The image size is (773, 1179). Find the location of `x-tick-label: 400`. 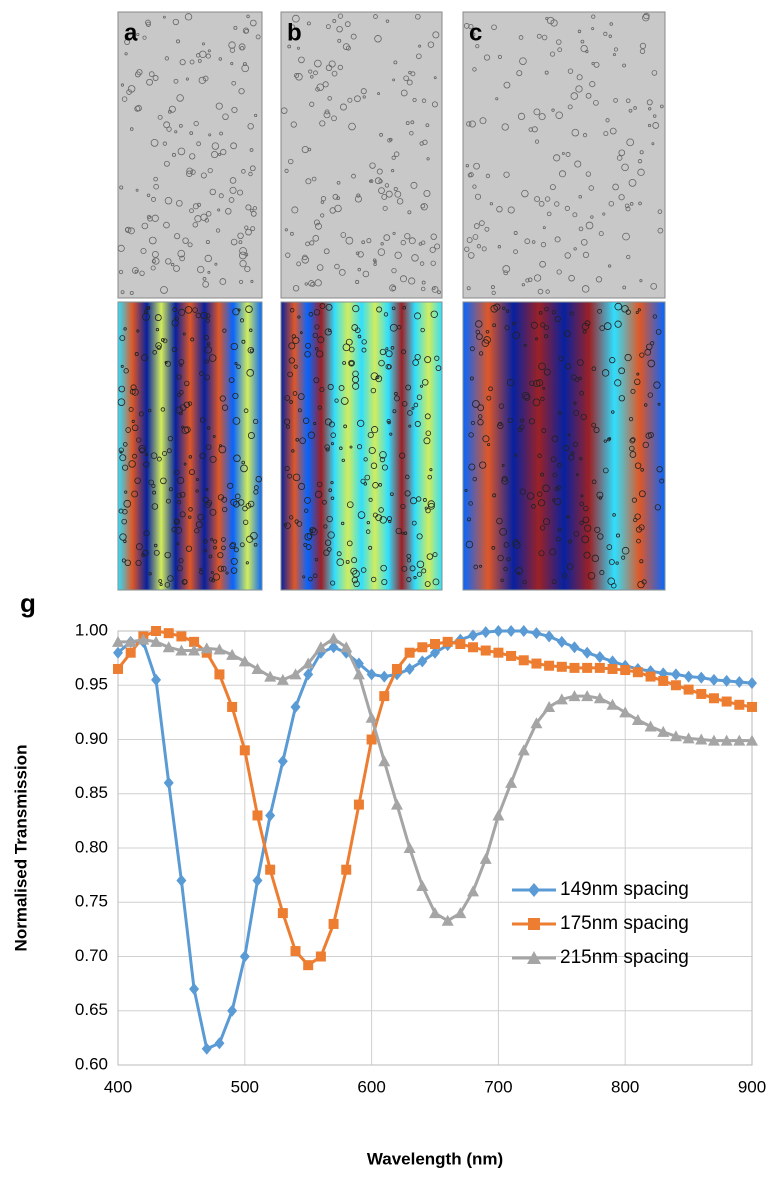

x-tick-label: 400 is located at coordinates (118, 1086).